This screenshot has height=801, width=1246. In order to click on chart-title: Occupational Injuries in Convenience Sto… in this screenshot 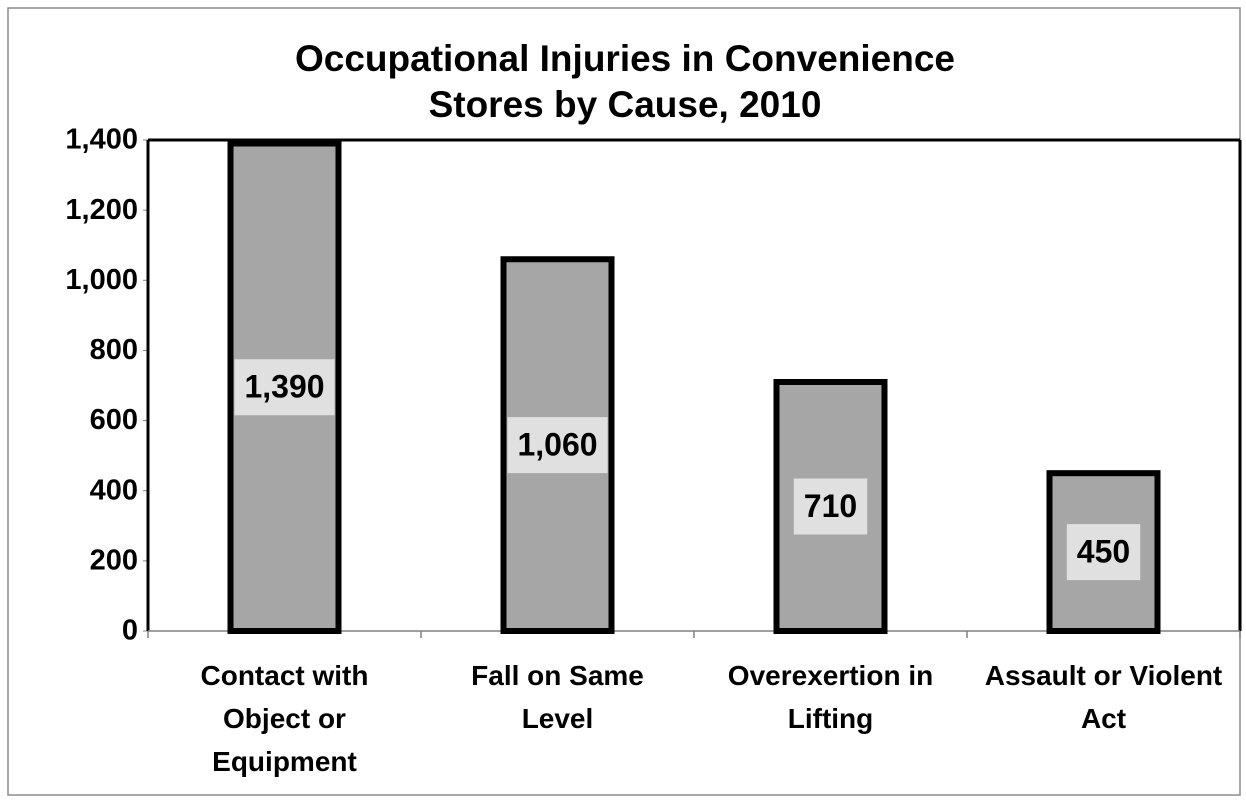, I will do `click(625, 81)`.